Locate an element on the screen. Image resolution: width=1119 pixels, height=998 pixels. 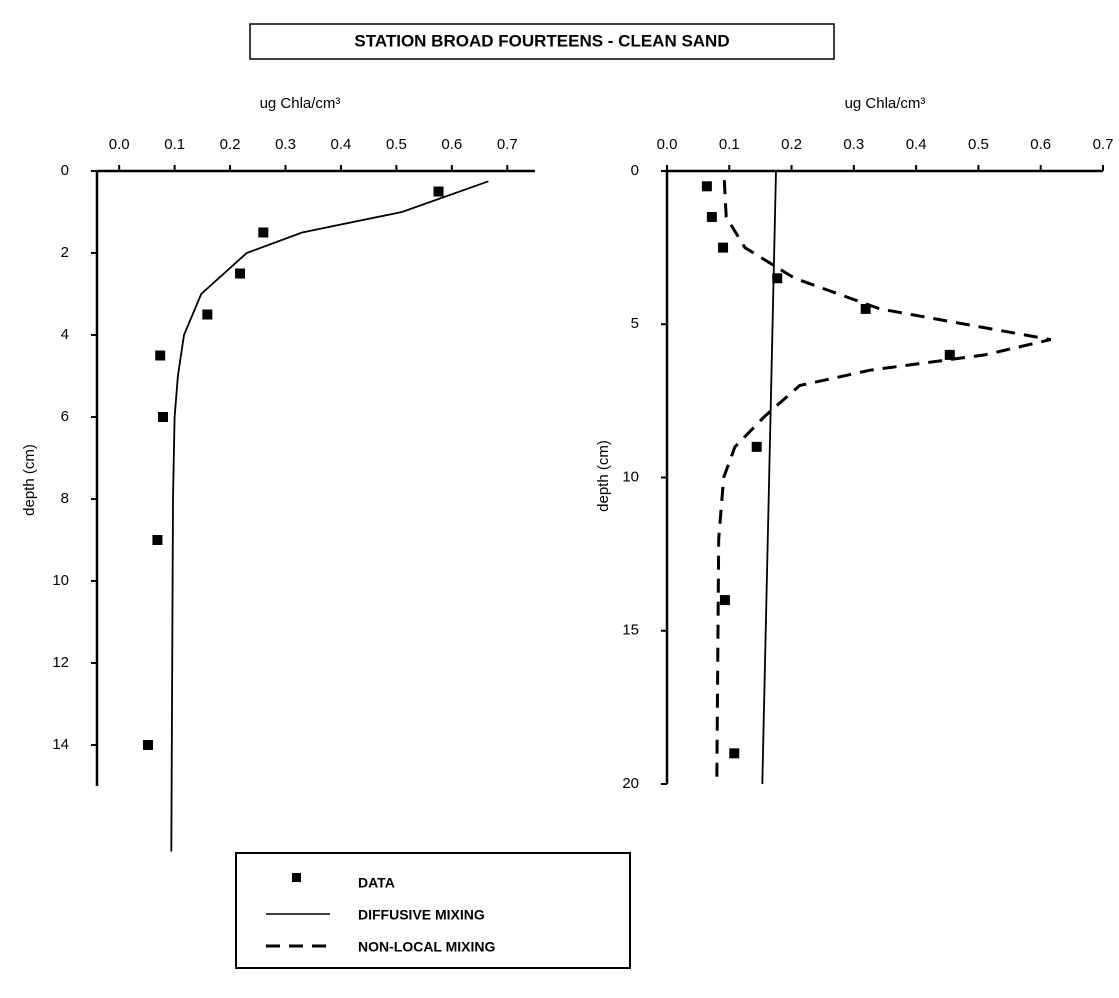
legend-label: DATA is located at coordinates (376, 883).